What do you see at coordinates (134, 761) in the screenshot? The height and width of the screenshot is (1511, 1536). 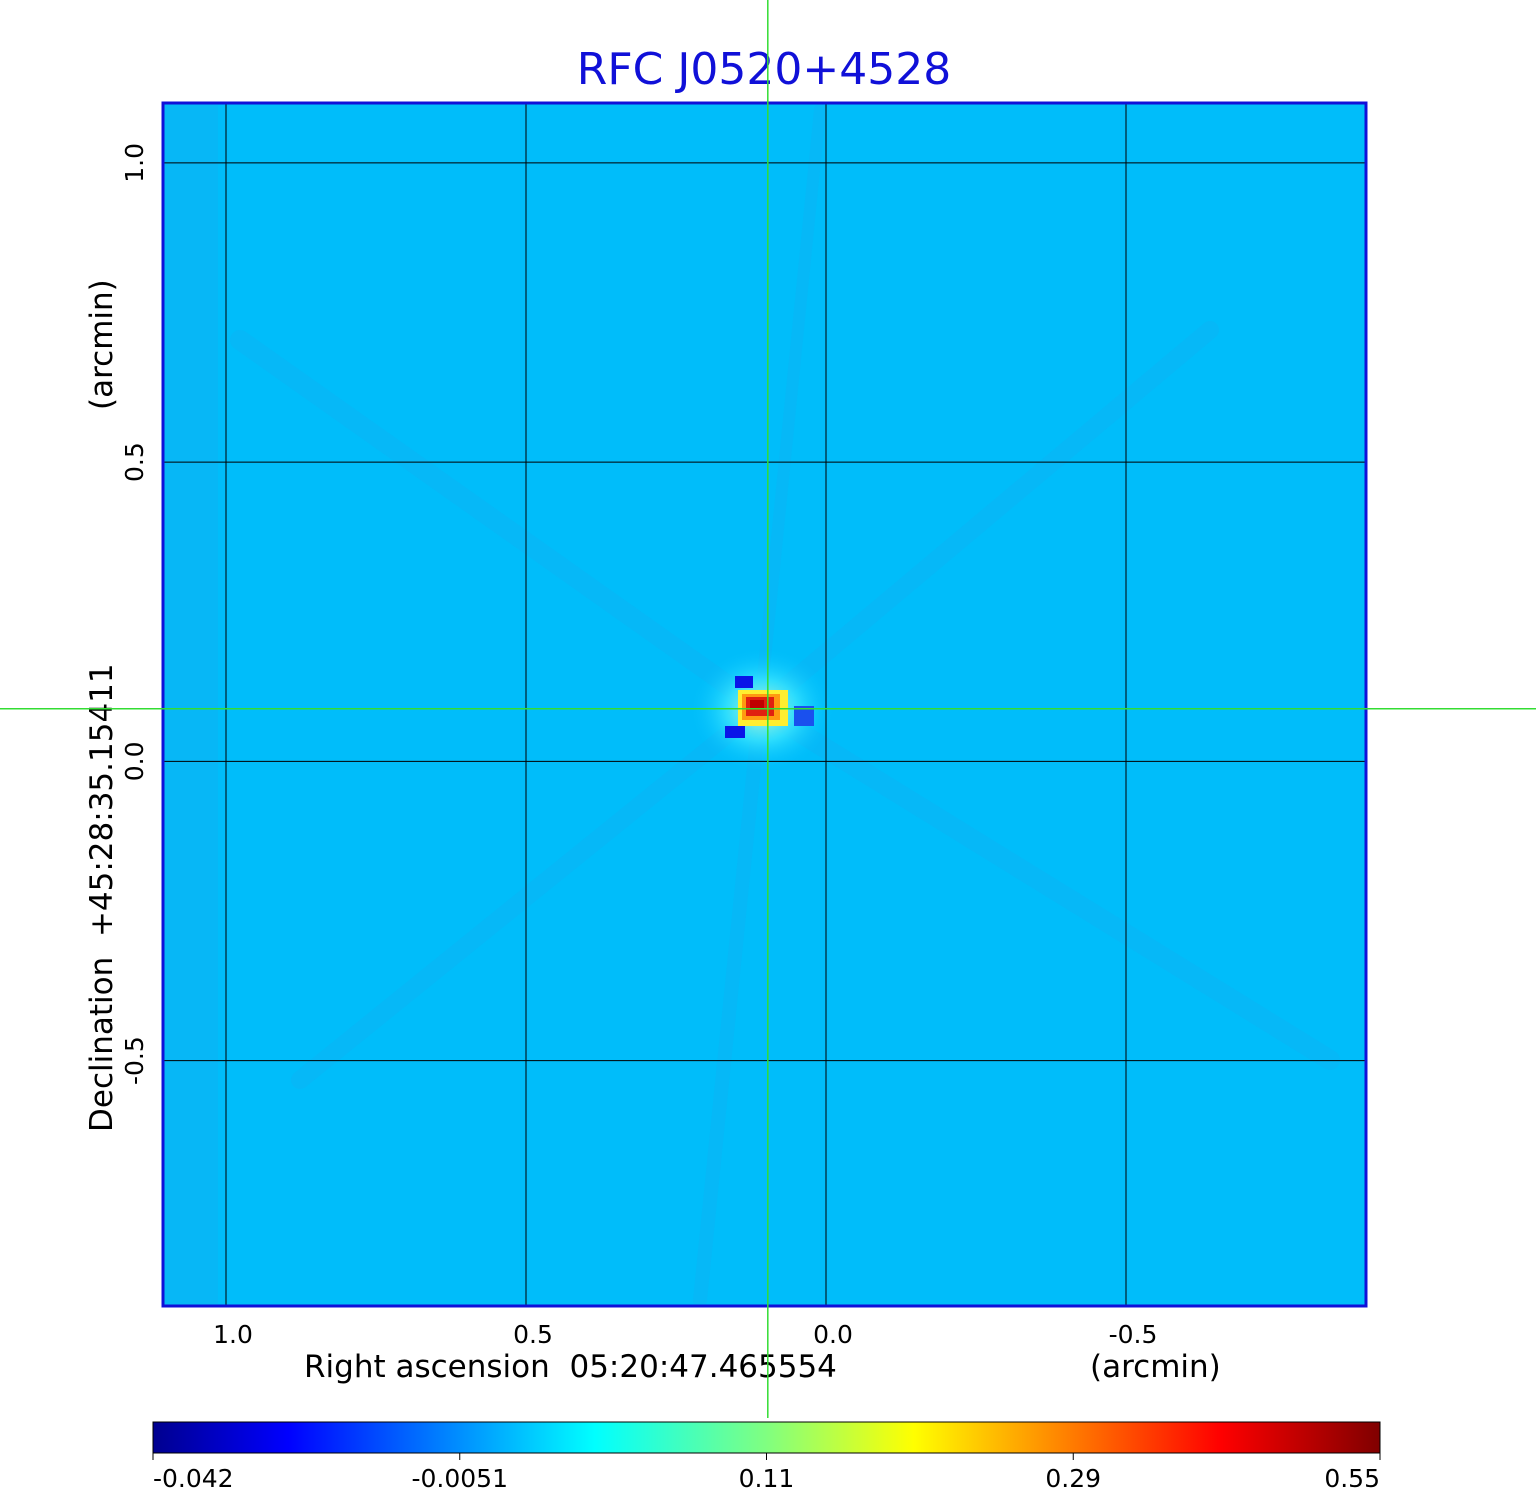 I see `y-tick-label: 0.0` at bounding box center [134, 761].